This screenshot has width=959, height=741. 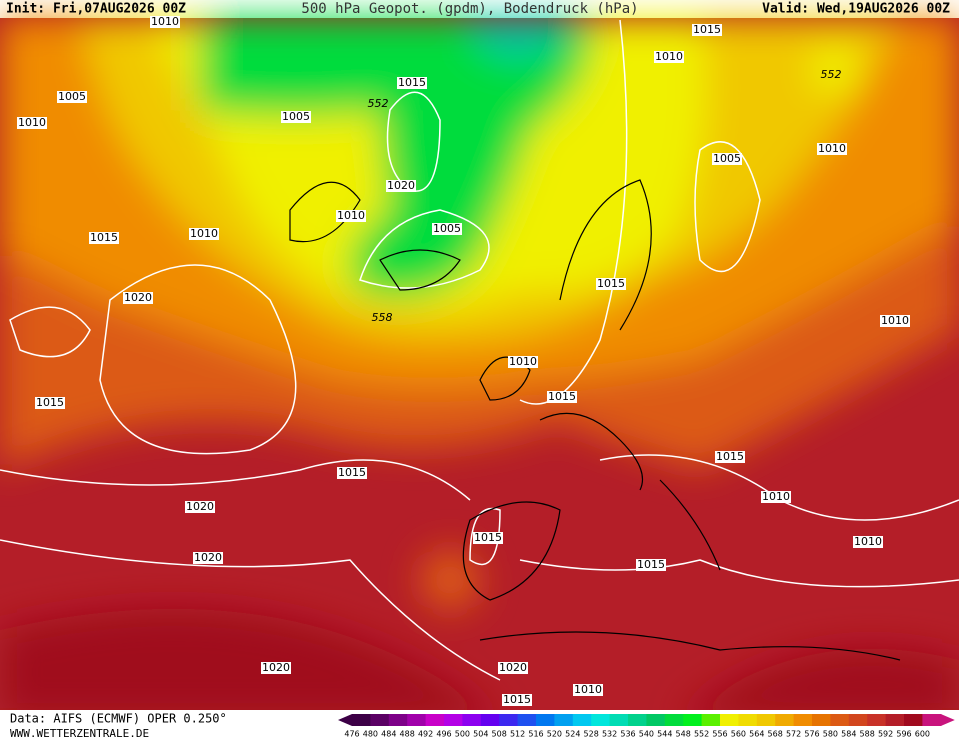 I want to click on header-bar, so click(x=479, y=9).